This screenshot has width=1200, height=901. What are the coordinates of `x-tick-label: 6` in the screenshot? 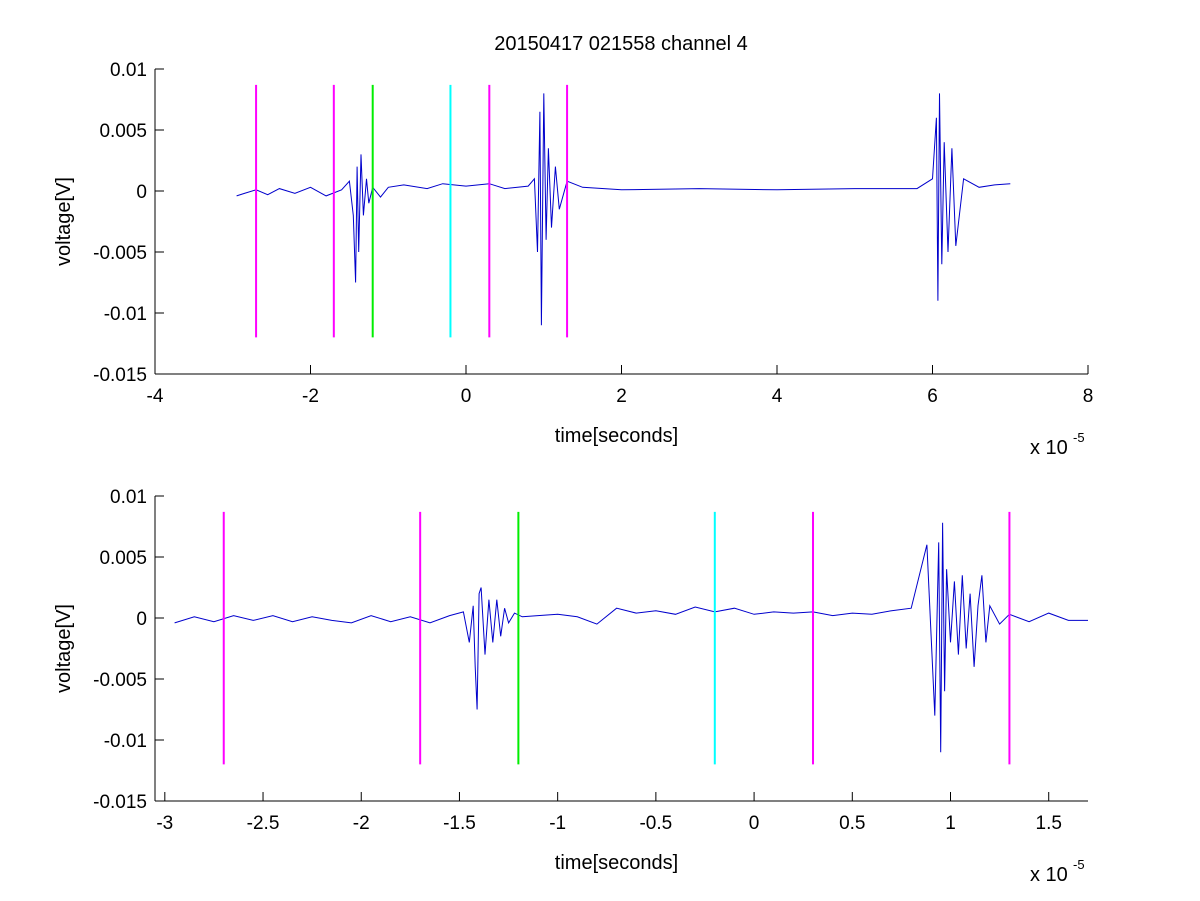 It's located at (932, 396).